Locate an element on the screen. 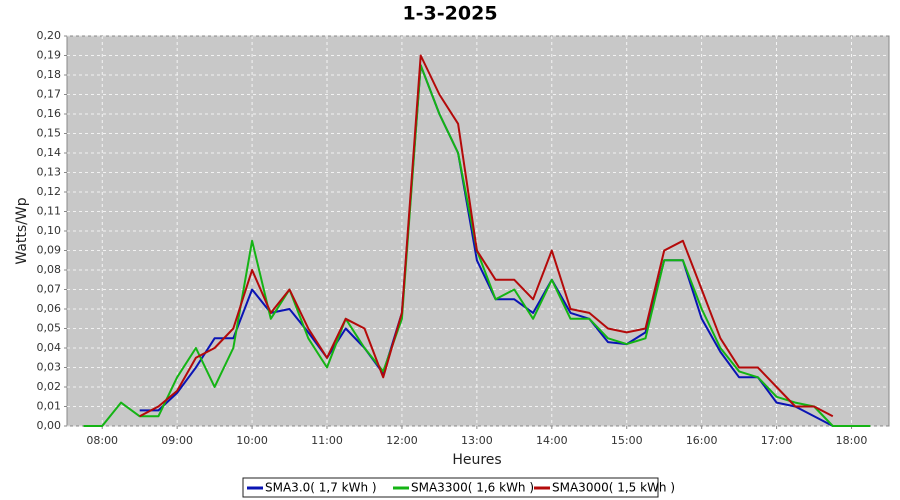  y-tick-label: 0,15 is located at coordinates (49, 133).